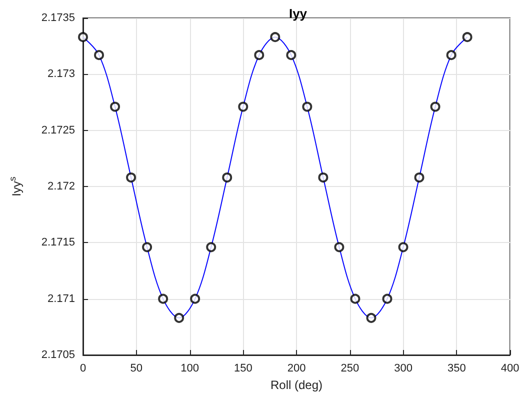  Describe the element at coordinates (350, 368) in the screenshot. I see `x-tick-label: 250` at that location.